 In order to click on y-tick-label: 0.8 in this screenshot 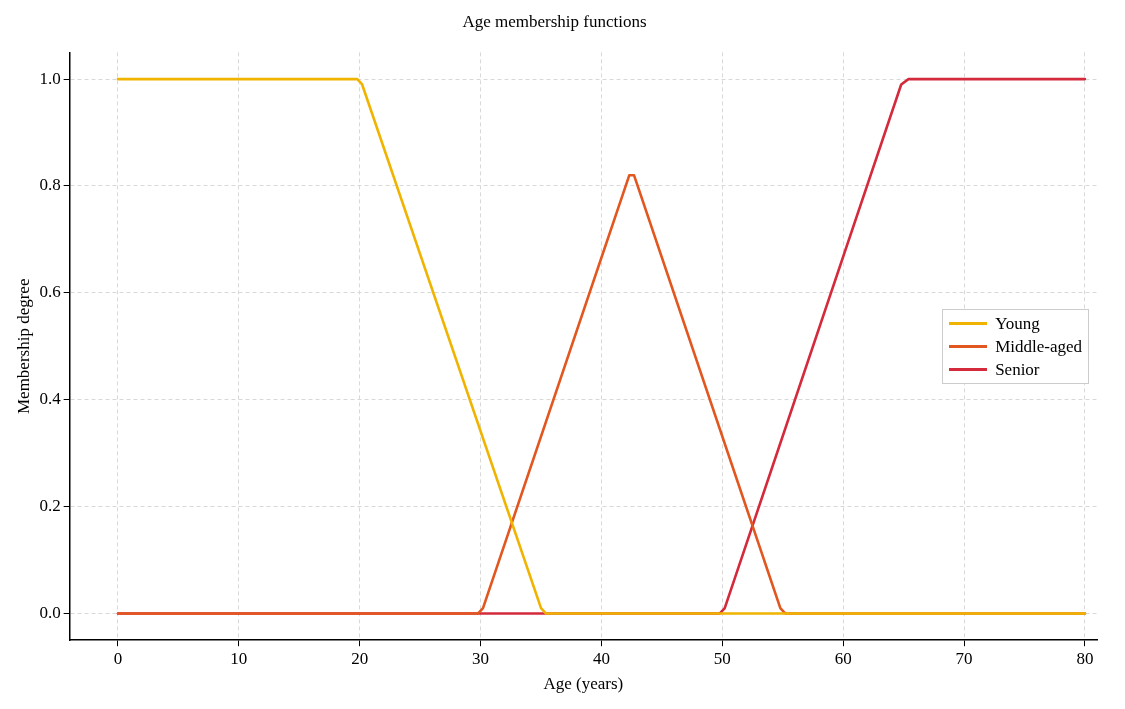, I will do `click(50, 185)`.